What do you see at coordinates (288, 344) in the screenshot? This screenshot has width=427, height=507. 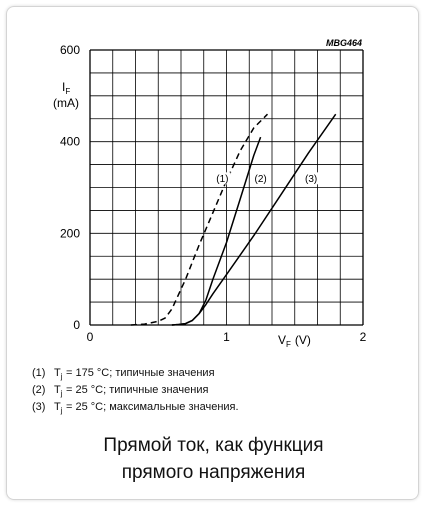 I see `x-axis-subscript: F` at bounding box center [288, 344].